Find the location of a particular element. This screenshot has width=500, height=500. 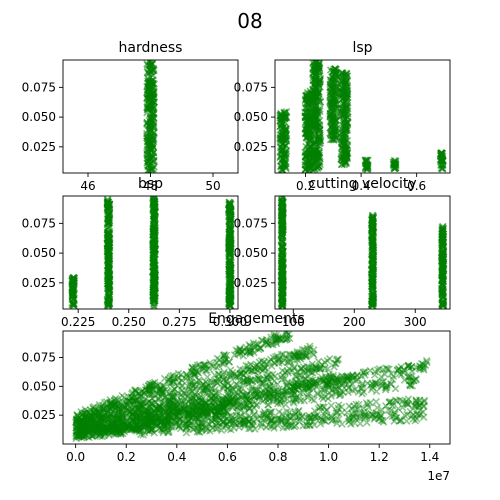

y-tick-label: 0.075 is located at coordinates (251, 223).